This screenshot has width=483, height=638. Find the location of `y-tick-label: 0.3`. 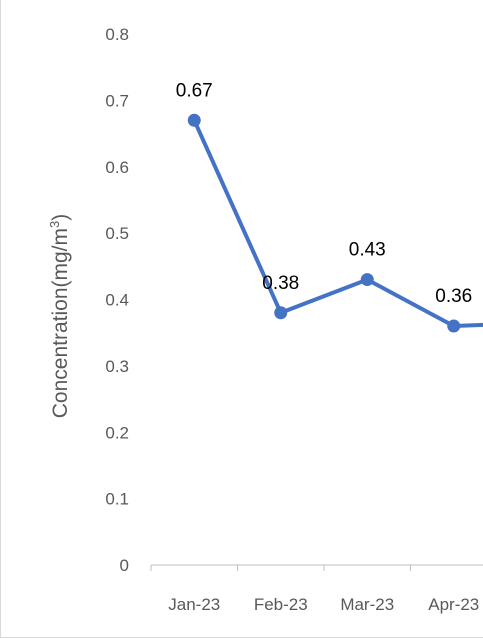

y-tick-label: 0.3 is located at coordinates (117, 366).